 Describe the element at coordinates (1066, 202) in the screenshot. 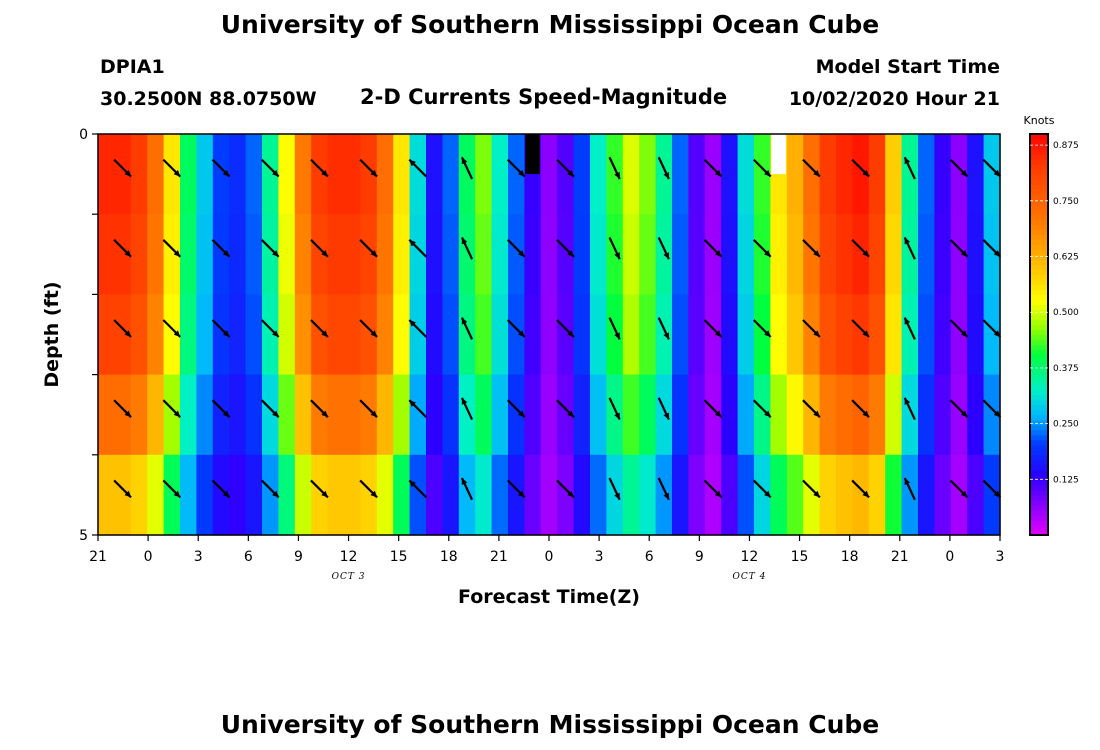

I see `colorbar-tick-label: 0.750` at that location.